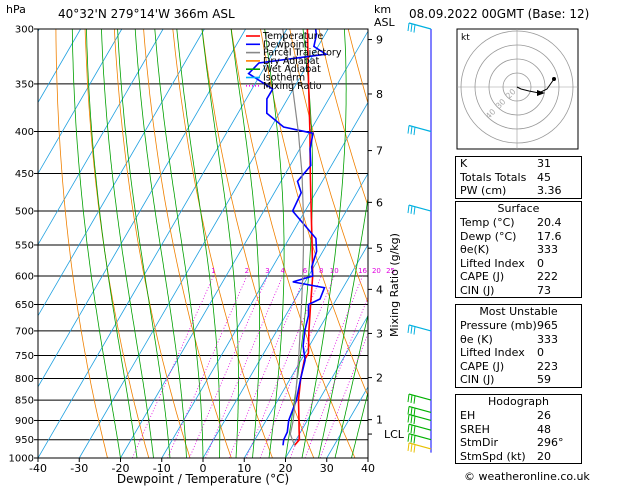 The image size is (629, 486). I want to click on mixing-ratio-label: 16, so click(362, 271).